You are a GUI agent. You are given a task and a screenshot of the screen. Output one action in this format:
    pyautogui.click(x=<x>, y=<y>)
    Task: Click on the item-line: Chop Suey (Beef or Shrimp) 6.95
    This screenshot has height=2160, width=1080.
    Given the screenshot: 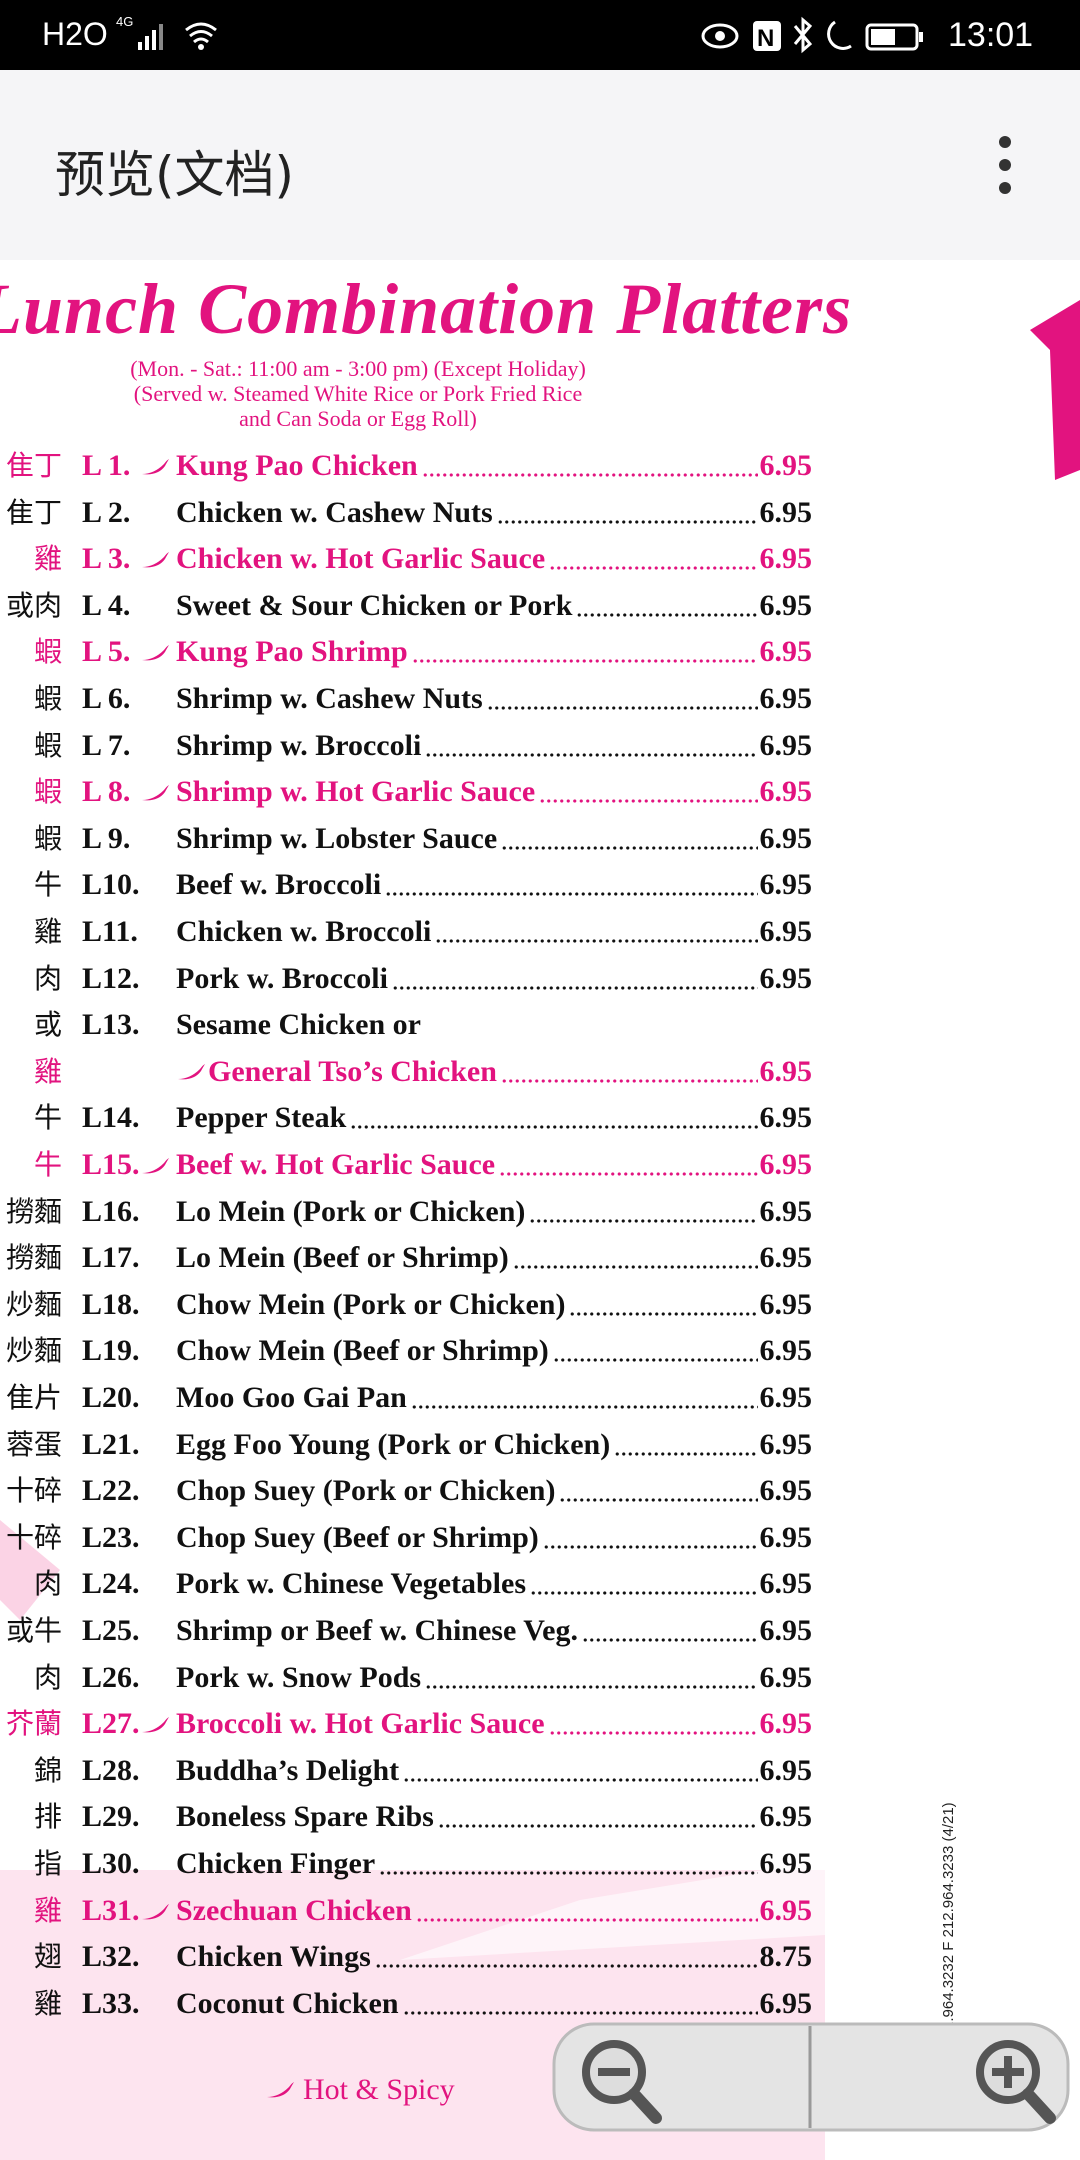 What is the action you would take?
    pyautogui.click(x=494, y=1538)
    